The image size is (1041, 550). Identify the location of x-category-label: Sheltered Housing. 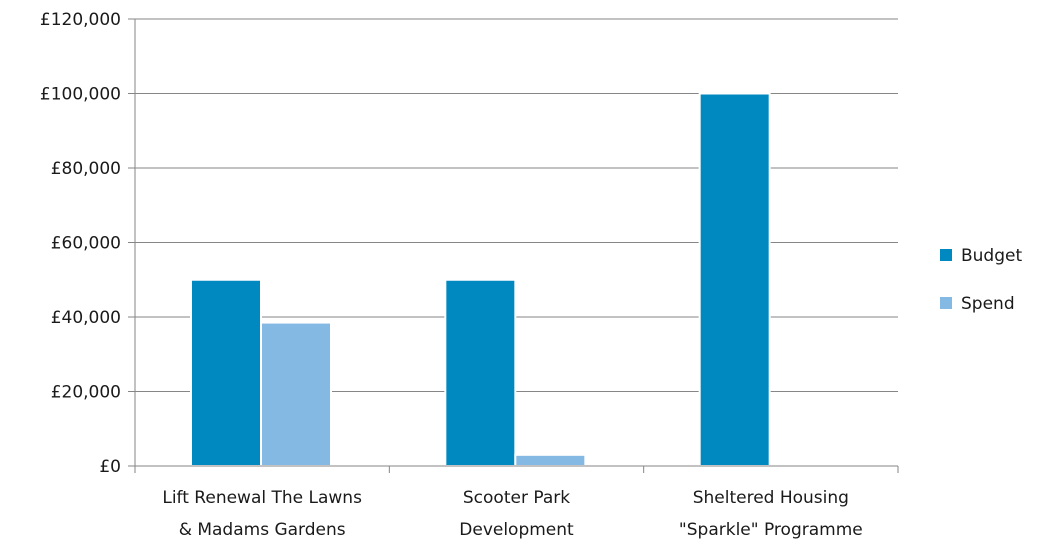
(771, 498).